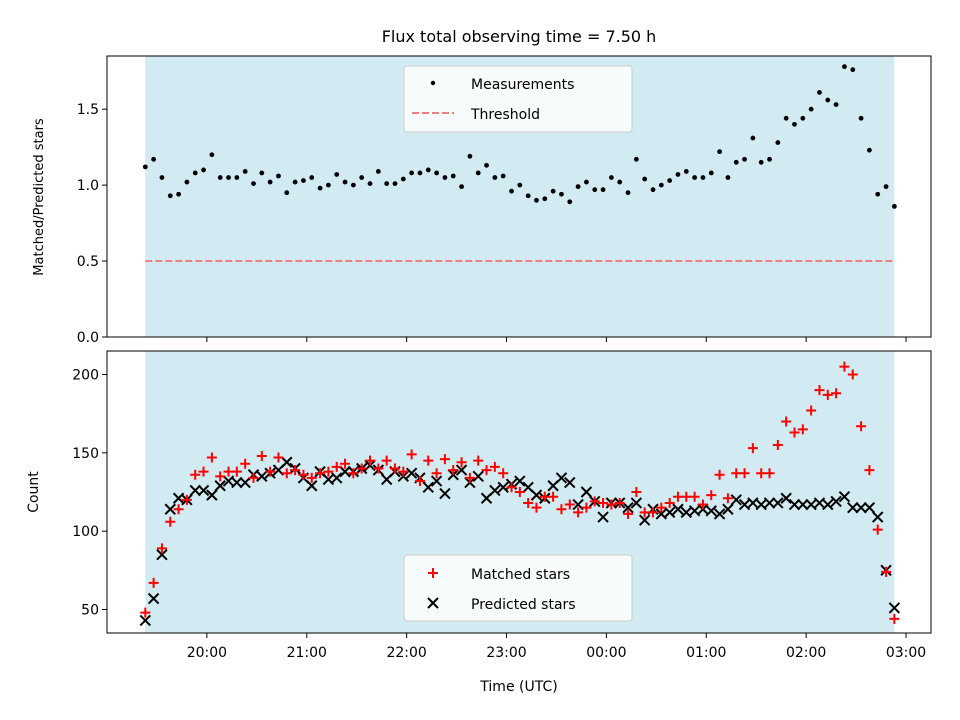 The width and height of the screenshot is (960, 720). What do you see at coordinates (806, 653) in the screenshot?
I see `x-tick-label: 02:00` at bounding box center [806, 653].